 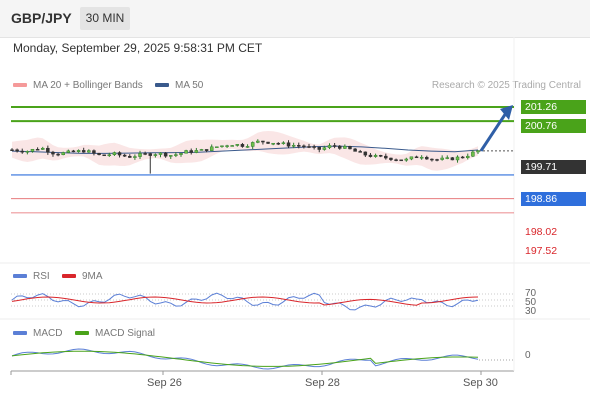 What do you see at coordinates (69, 276) in the screenshot?
I see `rsi-ma-swatch` at bounding box center [69, 276].